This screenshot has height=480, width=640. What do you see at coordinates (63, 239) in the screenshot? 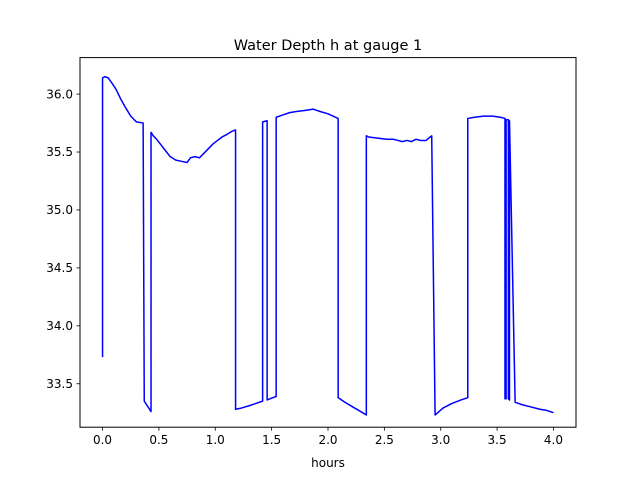
I see `y-axis-ticks: 33.5 34.0 34.5 35.0 35.5 36.0` at bounding box center [63, 239].